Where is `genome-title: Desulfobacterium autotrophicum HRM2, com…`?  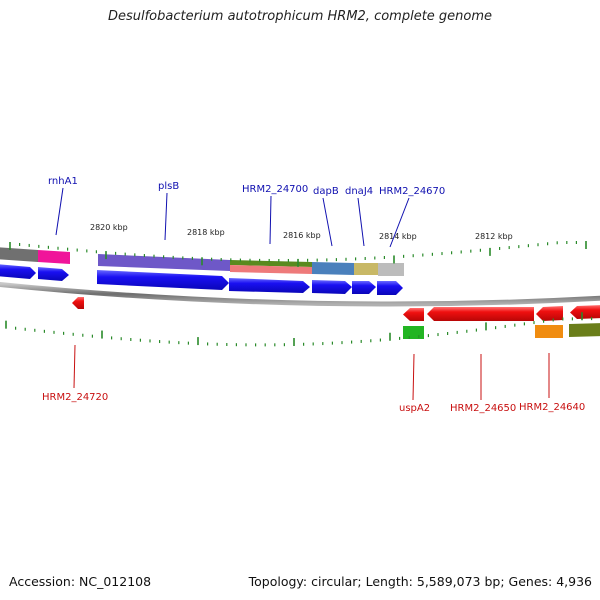 genome-title: Desulfobacterium autotrophicum HRM2, com… is located at coordinates (300, 16).